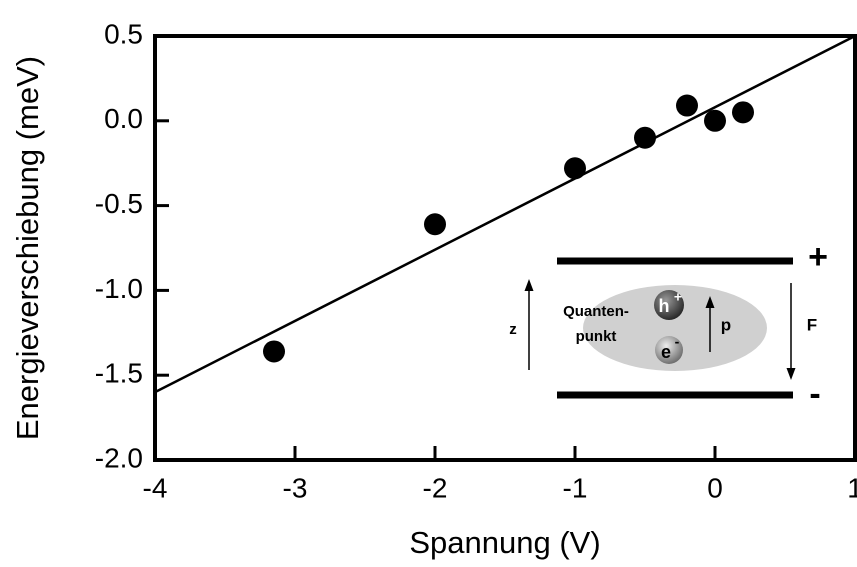 The height and width of the screenshot is (567, 857). I want to click on hole, so click(669, 305).